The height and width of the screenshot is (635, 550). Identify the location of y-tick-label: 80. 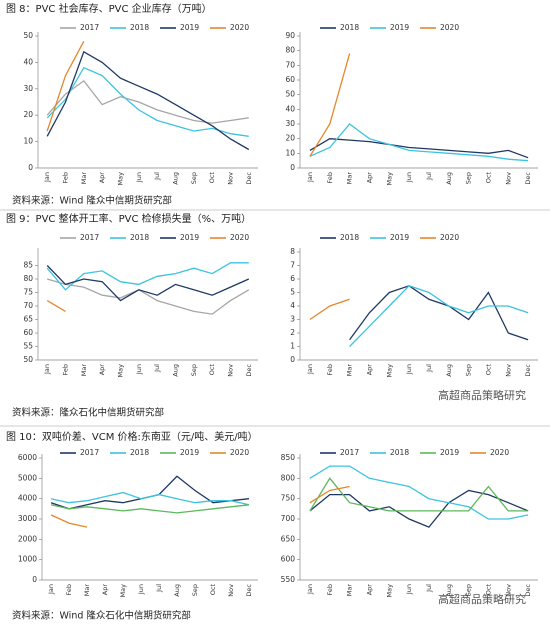
(28, 278).